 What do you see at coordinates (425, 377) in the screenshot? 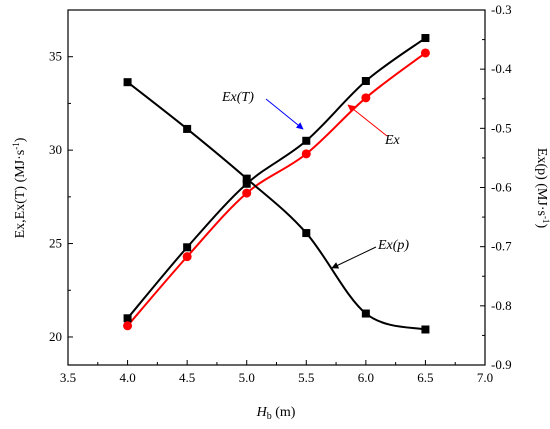
I see `x-tick-label: 6.5` at bounding box center [425, 377].